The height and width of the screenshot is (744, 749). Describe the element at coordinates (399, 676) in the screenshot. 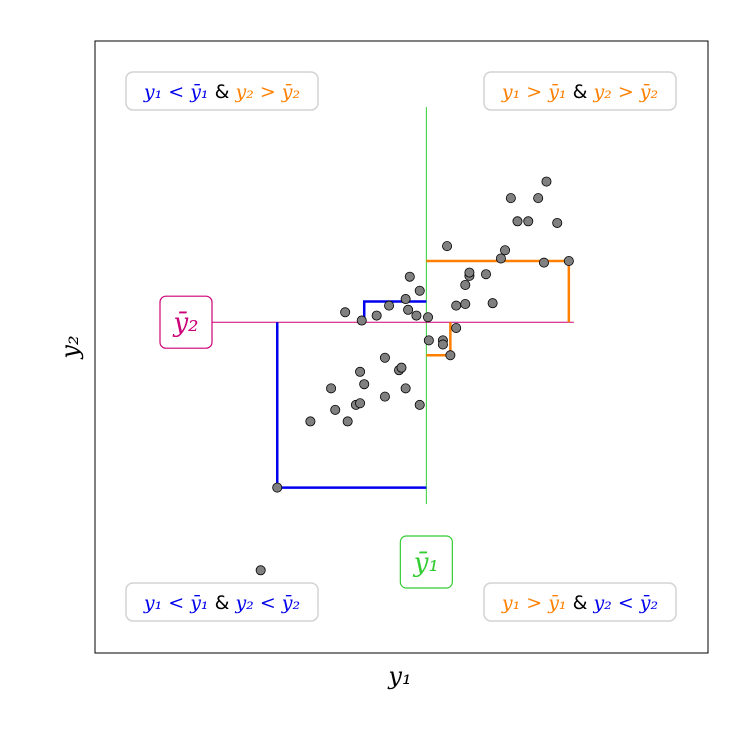

I see `x-axis-label: y₁` at that location.